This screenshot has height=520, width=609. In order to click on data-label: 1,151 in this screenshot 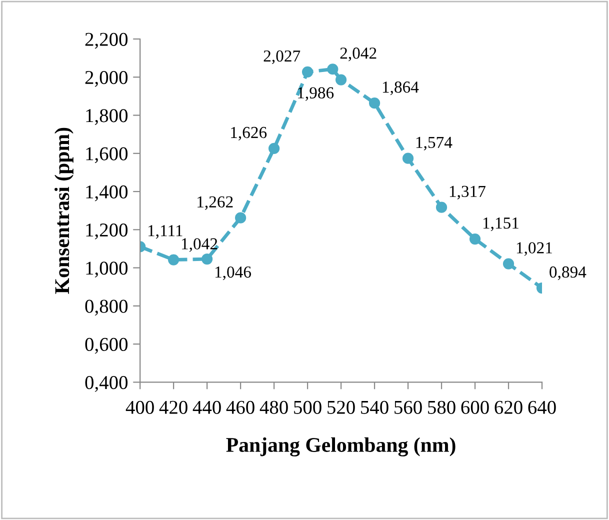, I will do `click(500, 225)`.